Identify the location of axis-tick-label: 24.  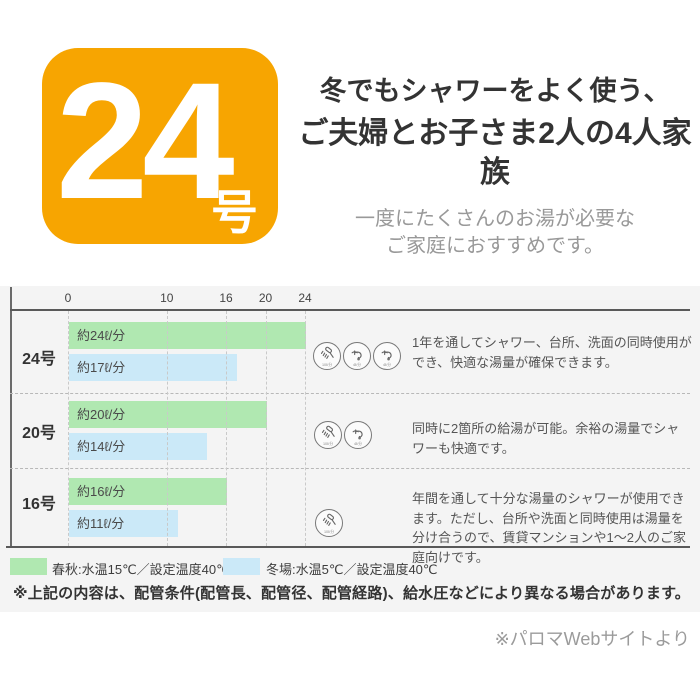
(305, 298).